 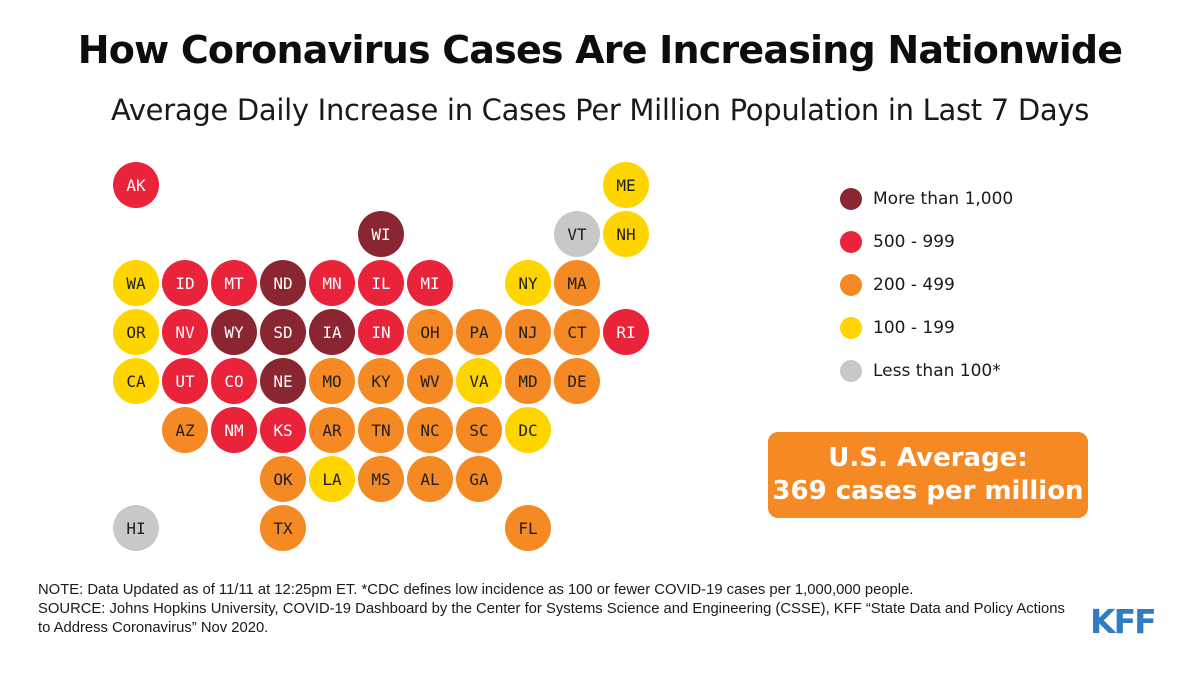 What do you see at coordinates (1123, 621) in the screenshot?
I see `kff-logo: KFF` at bounding box center [1123, 621].